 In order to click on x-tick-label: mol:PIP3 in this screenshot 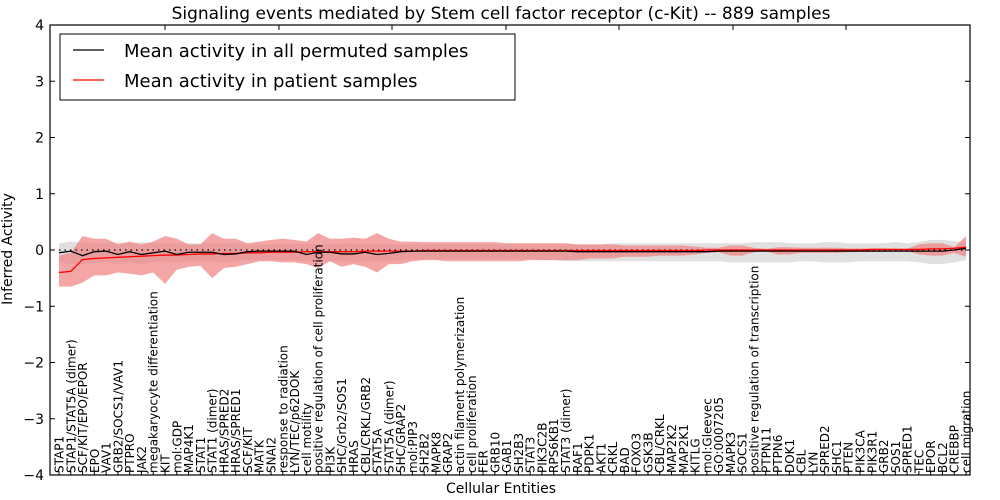, I will do `click(413, 447)`.